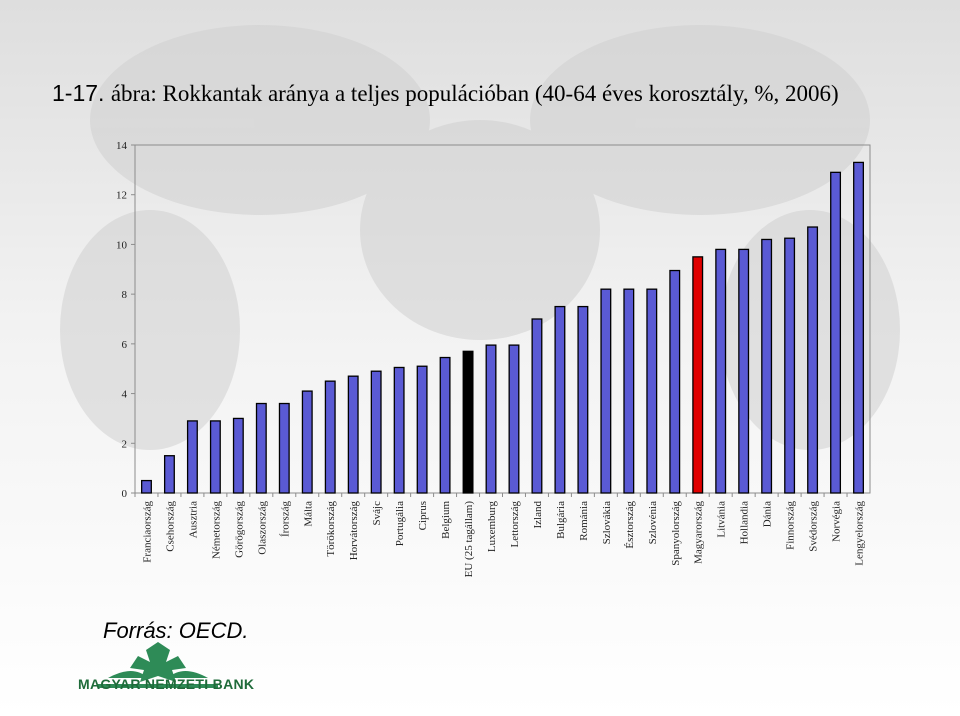 The width and height of the screenshot is (960, 716). What do you see at coordinates (125, 494) in the screenshot?
I see `y-tick-label: 0` at bounding box center [125, 494].